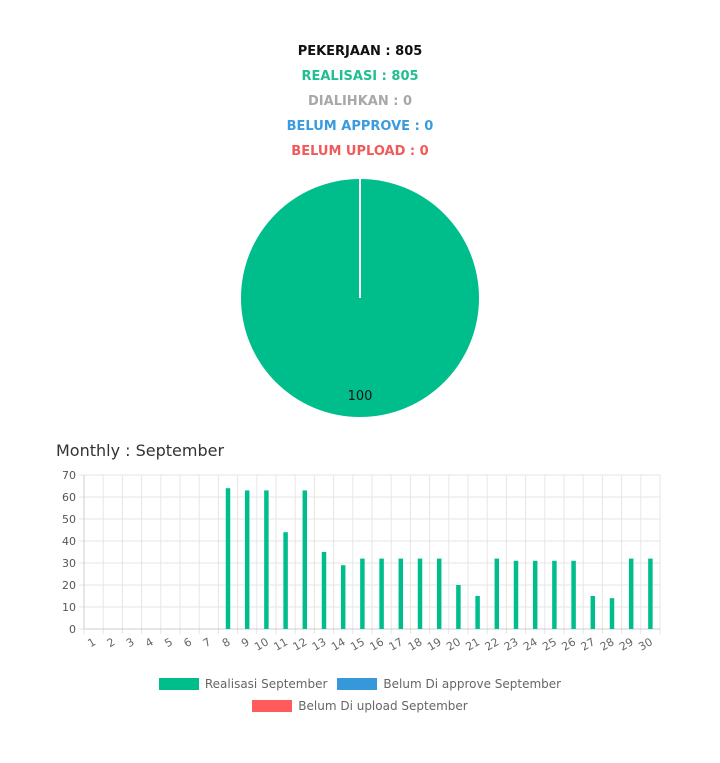 The width and height of the screenshot is (720, 763). What do you see at coordinates (434, 644) in the screenshot?
I see `x-tick-label: 19` at bounding box center [434, 644].